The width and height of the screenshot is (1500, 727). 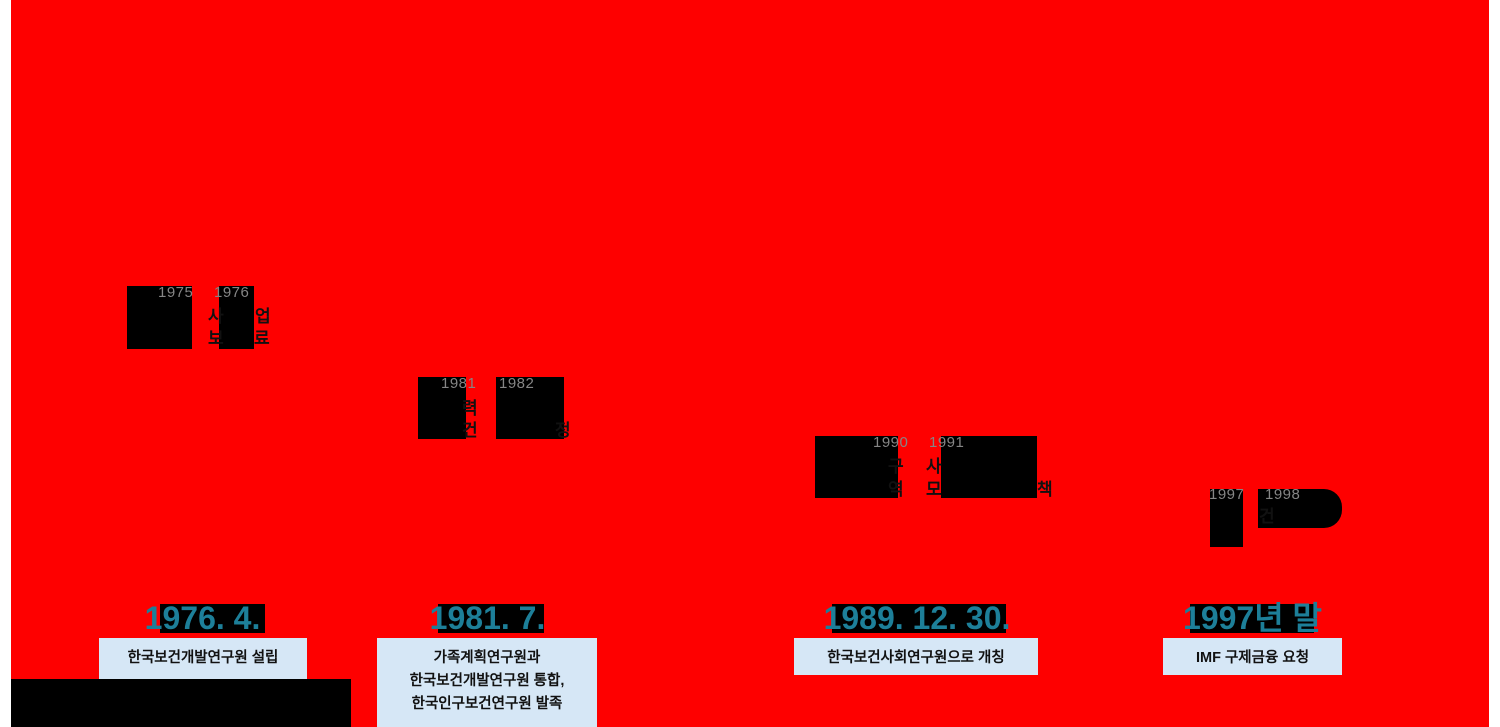 What do you see at coordinates (263, 316) in the screenshot?
I see `text-fragment-1976-b: 업` at bounding box center [263, 316].